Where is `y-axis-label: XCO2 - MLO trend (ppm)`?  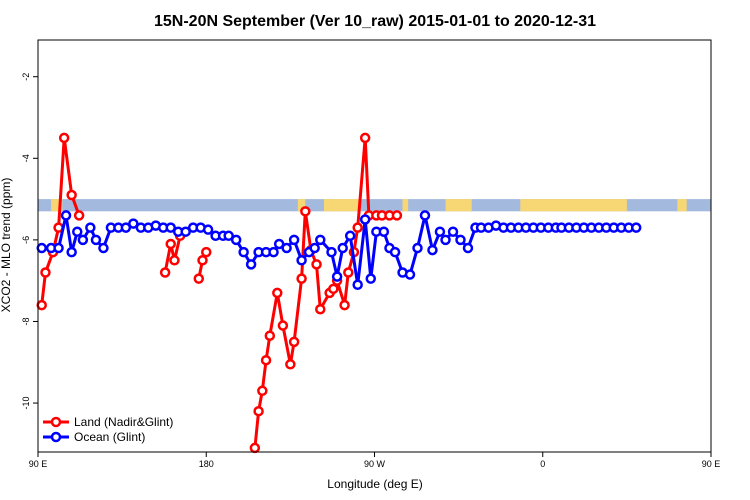 y-axis-label: XCO2 - MLO trend (ppm) is located at coordinates (6, 245).